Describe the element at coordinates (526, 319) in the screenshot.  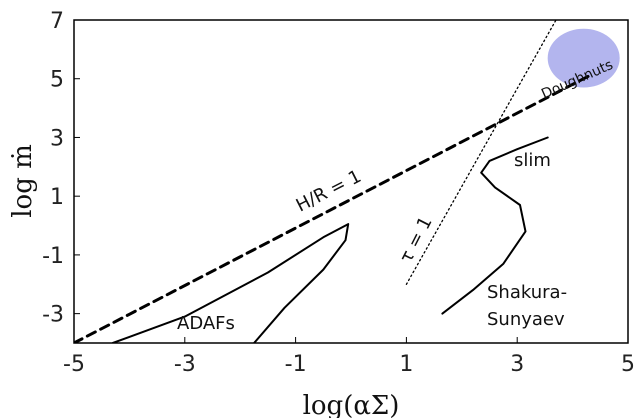
I see `annotation-sunyaev: Sunyaev` at that location.